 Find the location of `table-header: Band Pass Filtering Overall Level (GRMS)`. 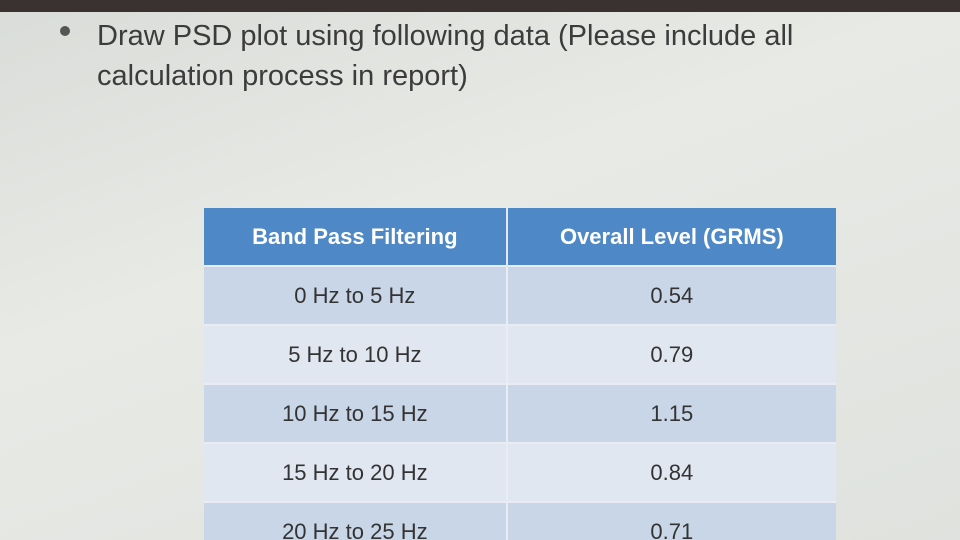

table-header: Band Pass Filtering Overall Level (GRMS) is located at coordinates (520, 237).